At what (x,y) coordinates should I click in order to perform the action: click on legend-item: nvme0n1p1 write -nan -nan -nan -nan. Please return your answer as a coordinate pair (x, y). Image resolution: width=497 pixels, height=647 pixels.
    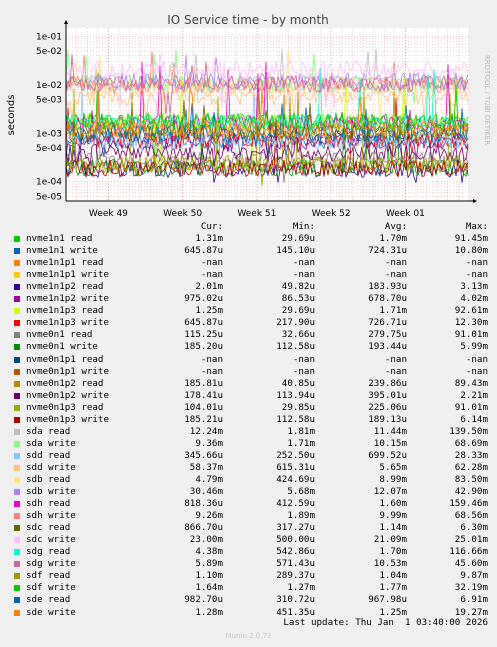
    Looking at the image, I should click on (250, 372).